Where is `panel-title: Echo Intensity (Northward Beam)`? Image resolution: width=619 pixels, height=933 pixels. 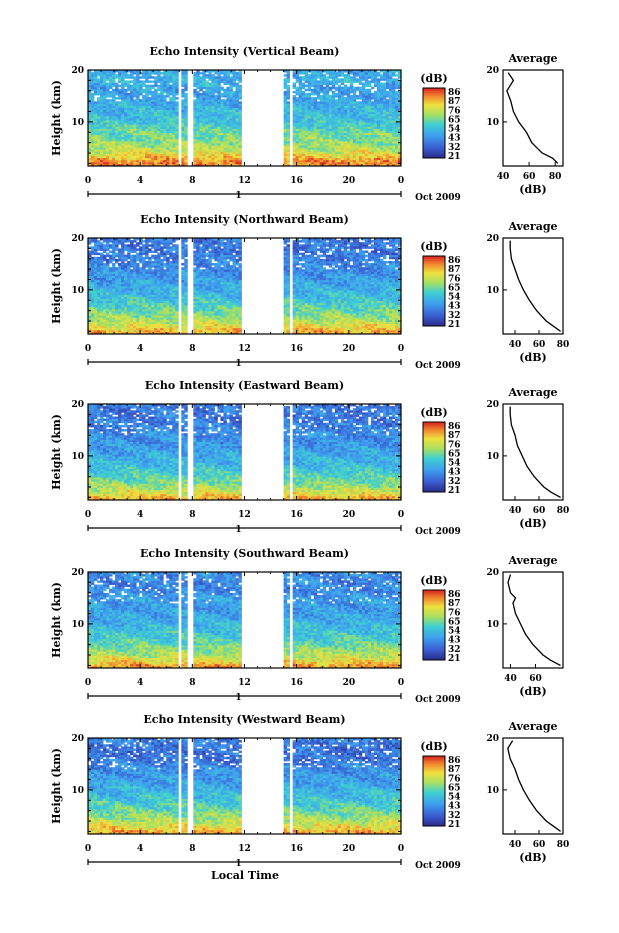
panel-title: Echo Intensity (Northward Beam) is located at coordinates (244, 219).